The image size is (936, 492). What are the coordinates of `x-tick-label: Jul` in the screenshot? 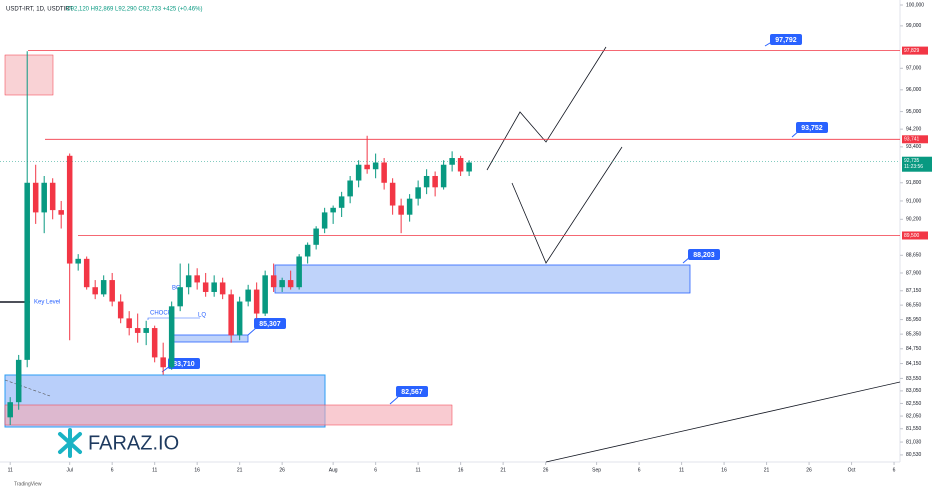 It's located at (69, 470).